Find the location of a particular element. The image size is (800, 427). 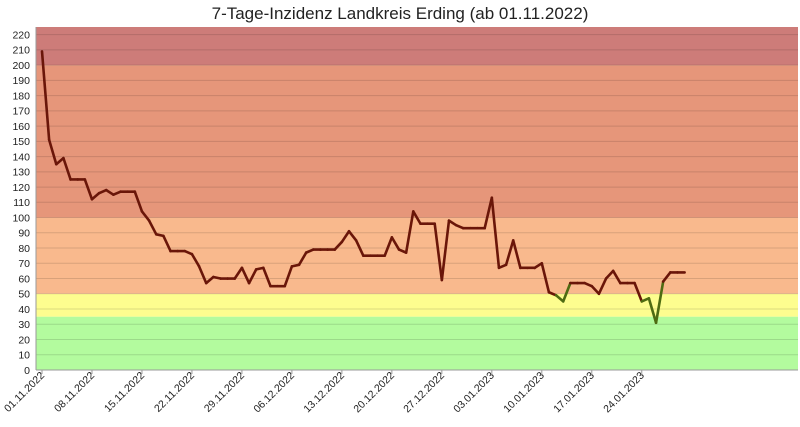

x-tick-label: 03.01.2023 is located at coordinates (474, 393).